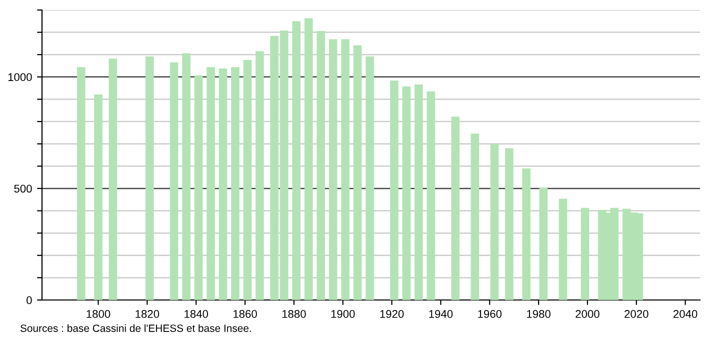 Image resolution: width=710 pixels, height=340 pixels. Describe the element at coordinates (343, 314) in the screenshot. I see `x-tick-label: 1900` at that location.